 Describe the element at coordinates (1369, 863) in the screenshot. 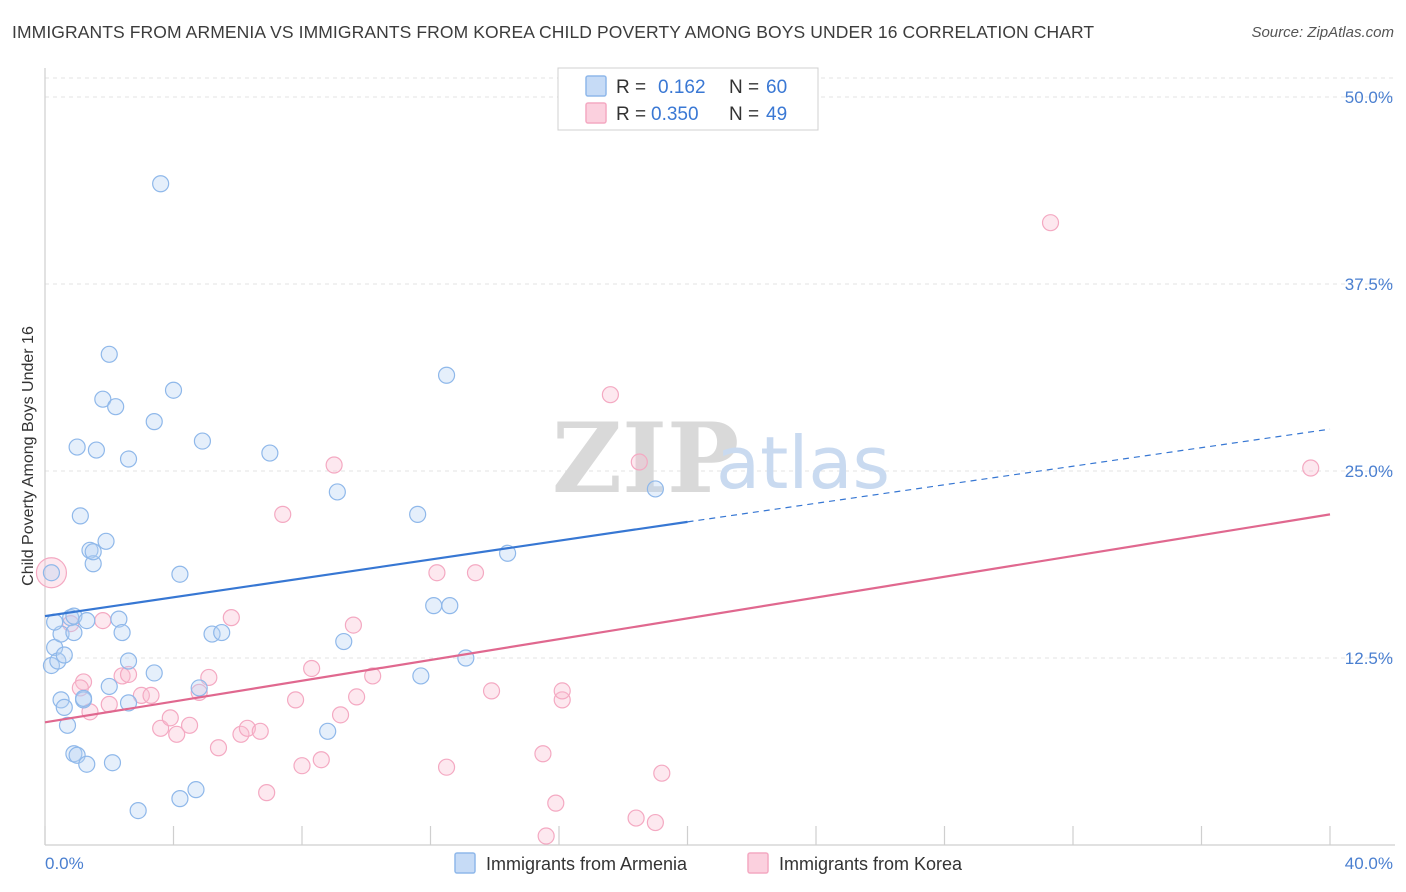

I see `x-tick-label-1: 40.0%` at that location.